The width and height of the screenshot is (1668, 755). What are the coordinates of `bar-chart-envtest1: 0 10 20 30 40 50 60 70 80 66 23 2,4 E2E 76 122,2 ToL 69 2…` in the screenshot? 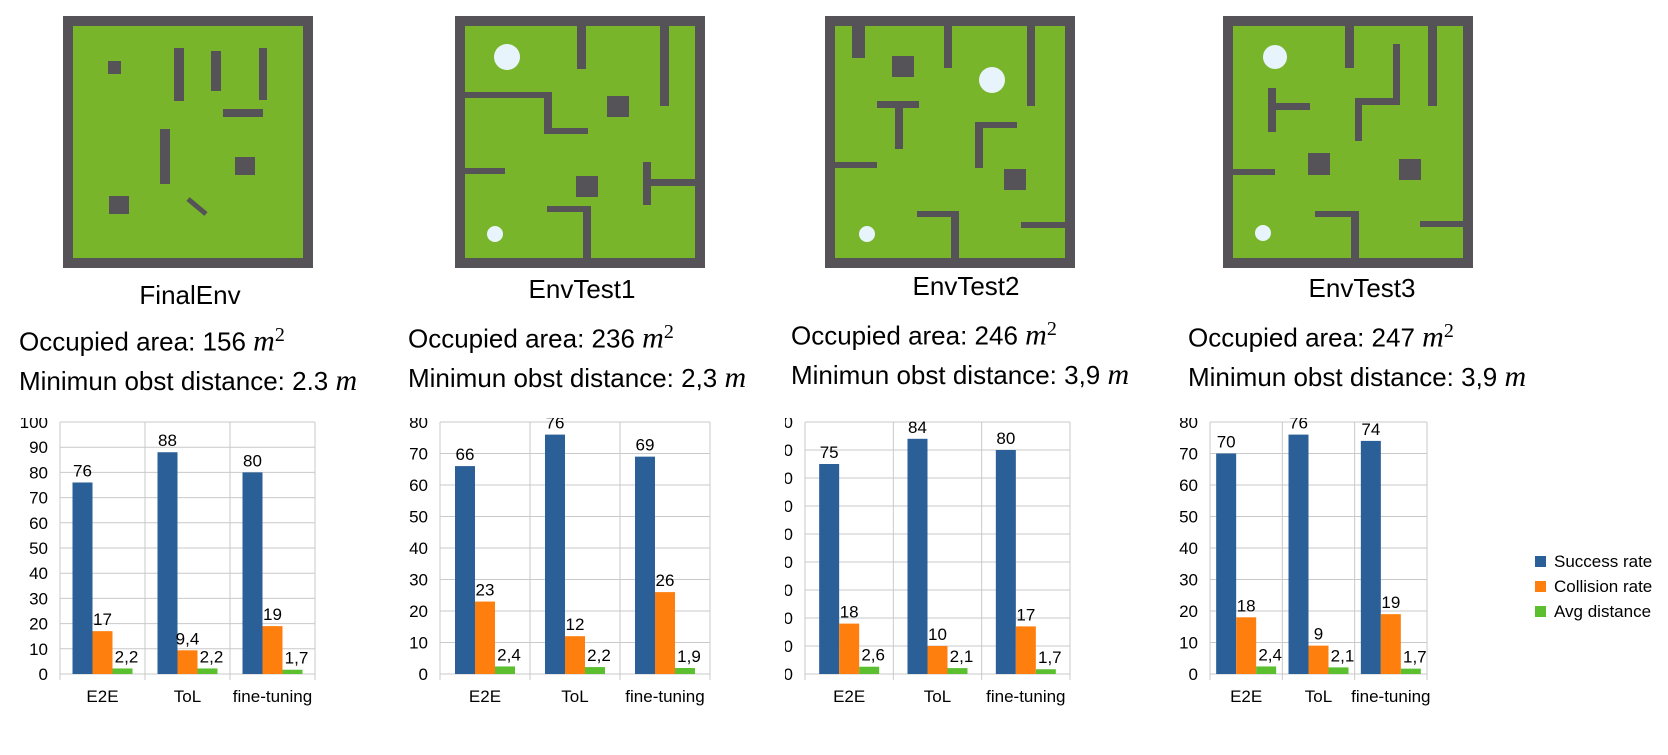 It's located at (560, 562).